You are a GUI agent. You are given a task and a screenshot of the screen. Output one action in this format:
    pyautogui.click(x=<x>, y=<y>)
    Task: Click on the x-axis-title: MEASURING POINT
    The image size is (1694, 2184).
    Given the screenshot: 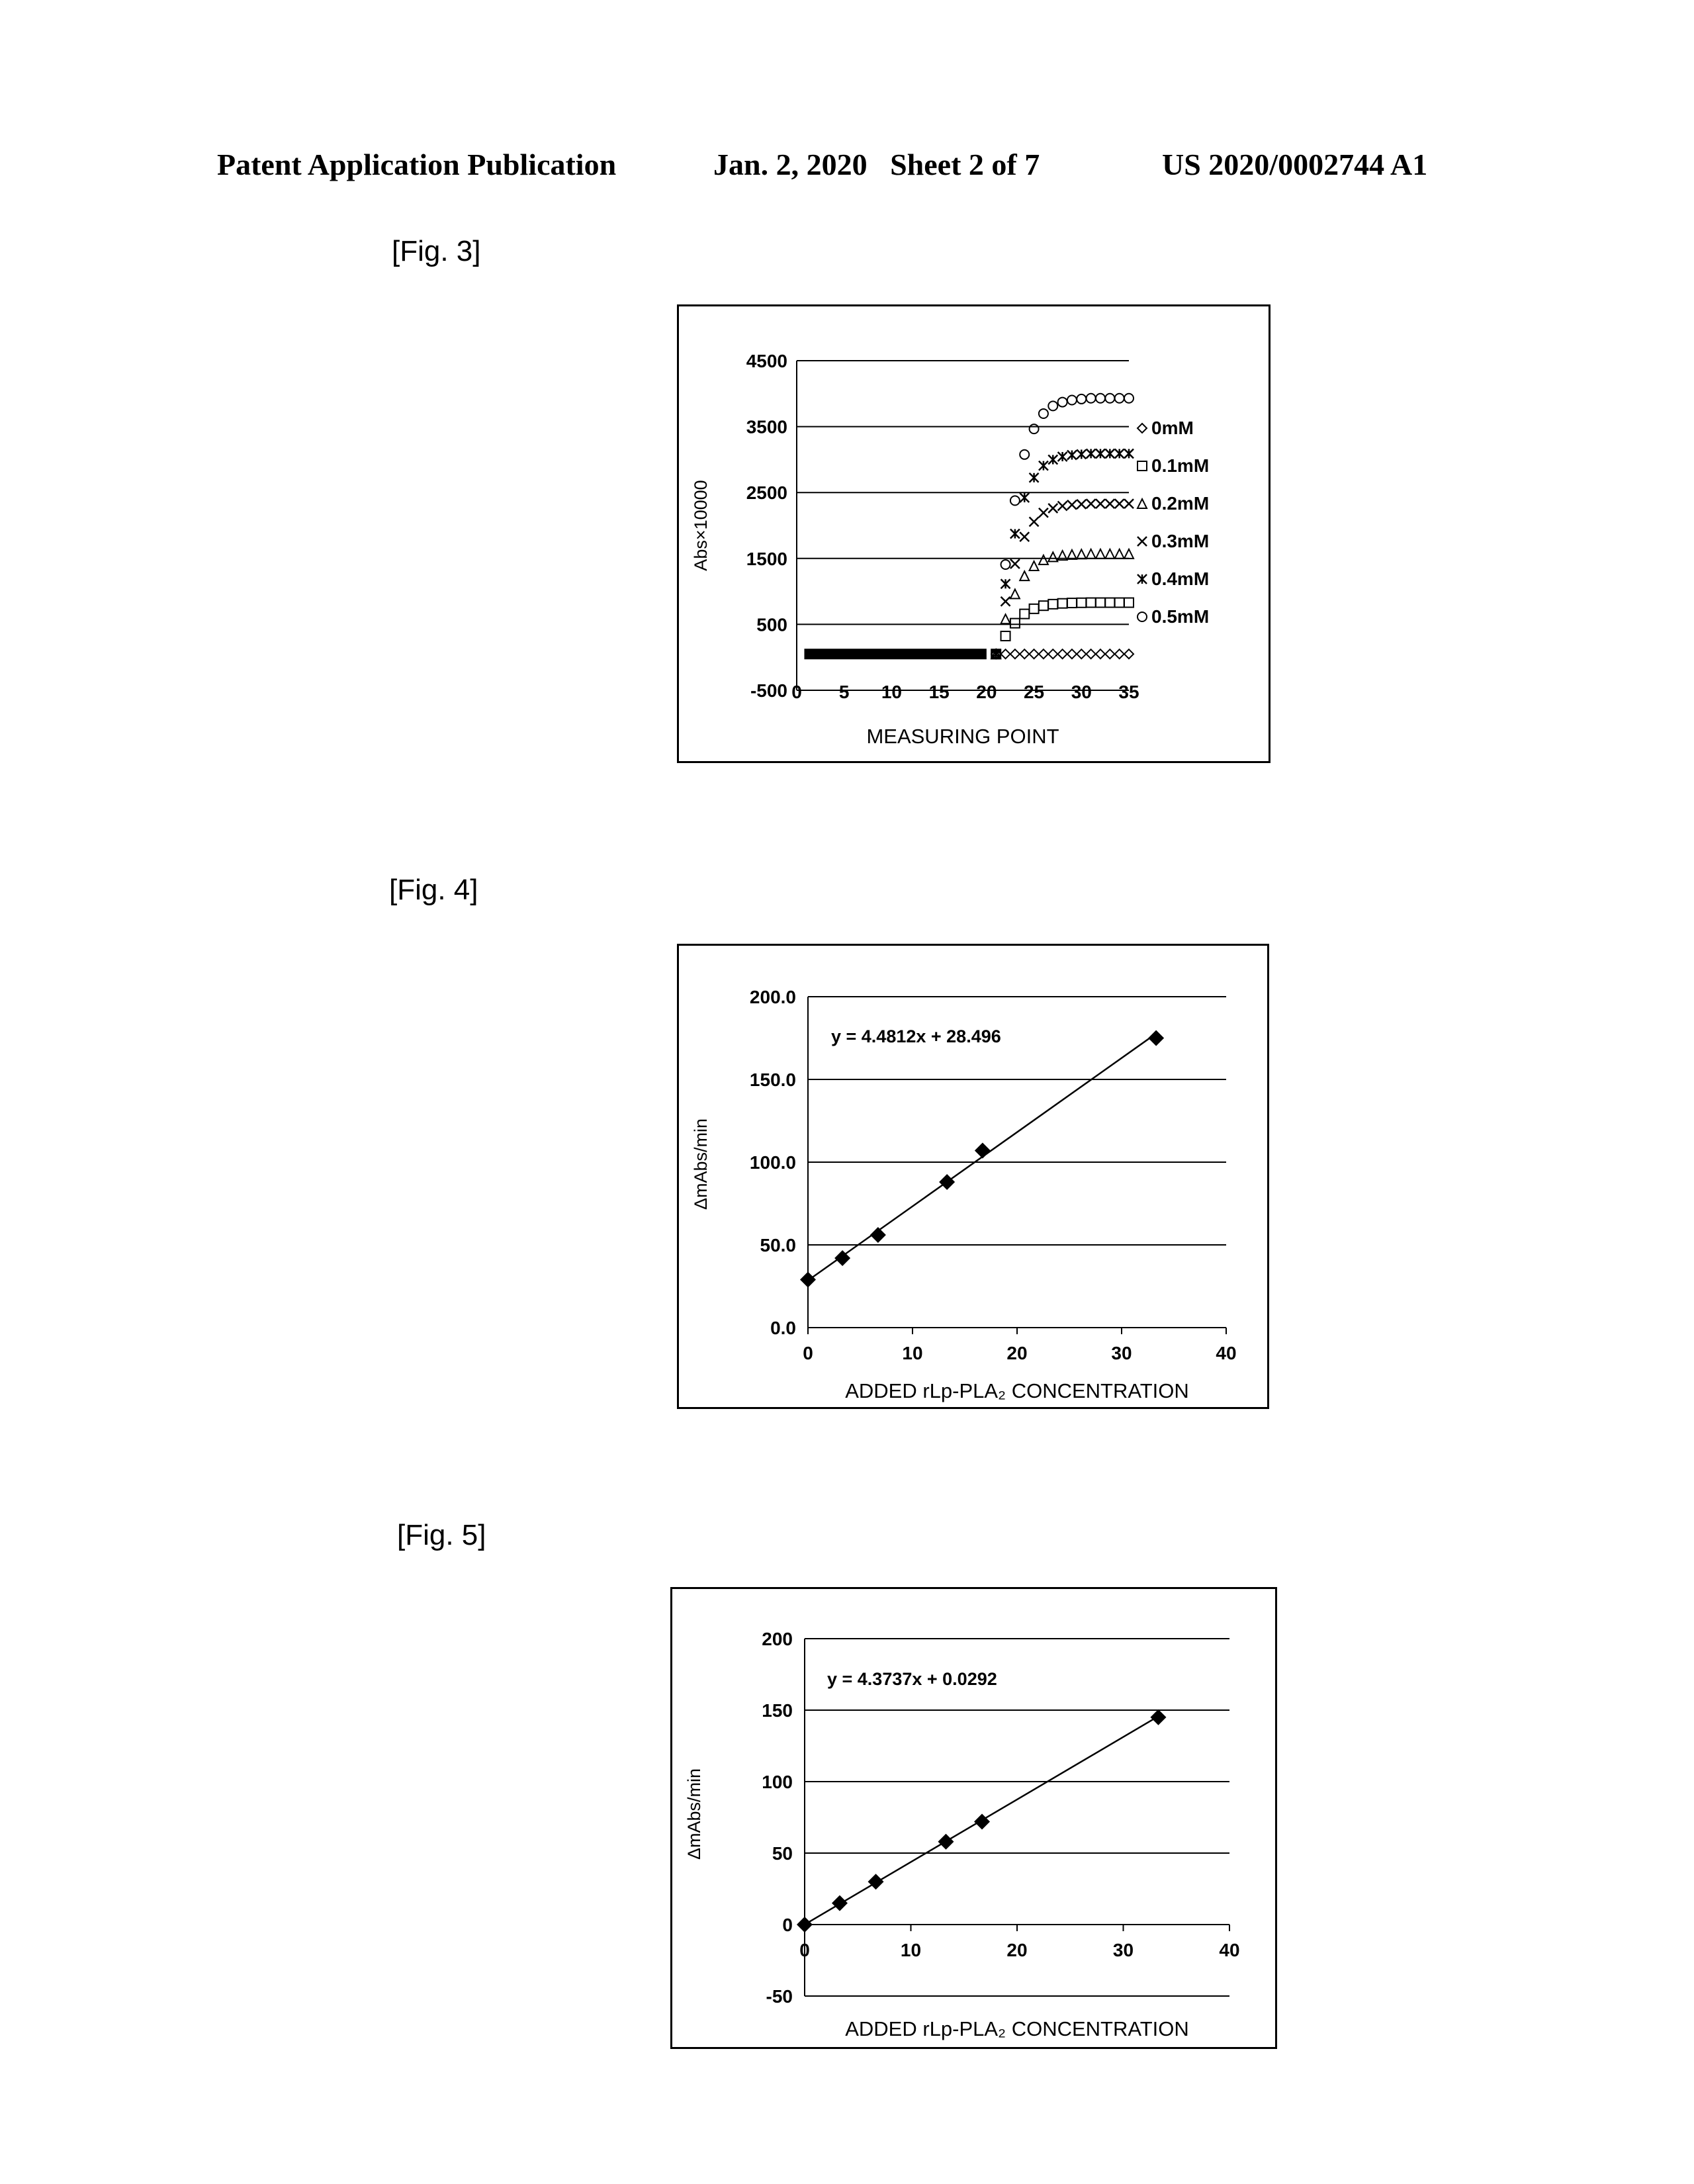 What is the action you would take?
    pyautogui.click(x=962, y=736)
    